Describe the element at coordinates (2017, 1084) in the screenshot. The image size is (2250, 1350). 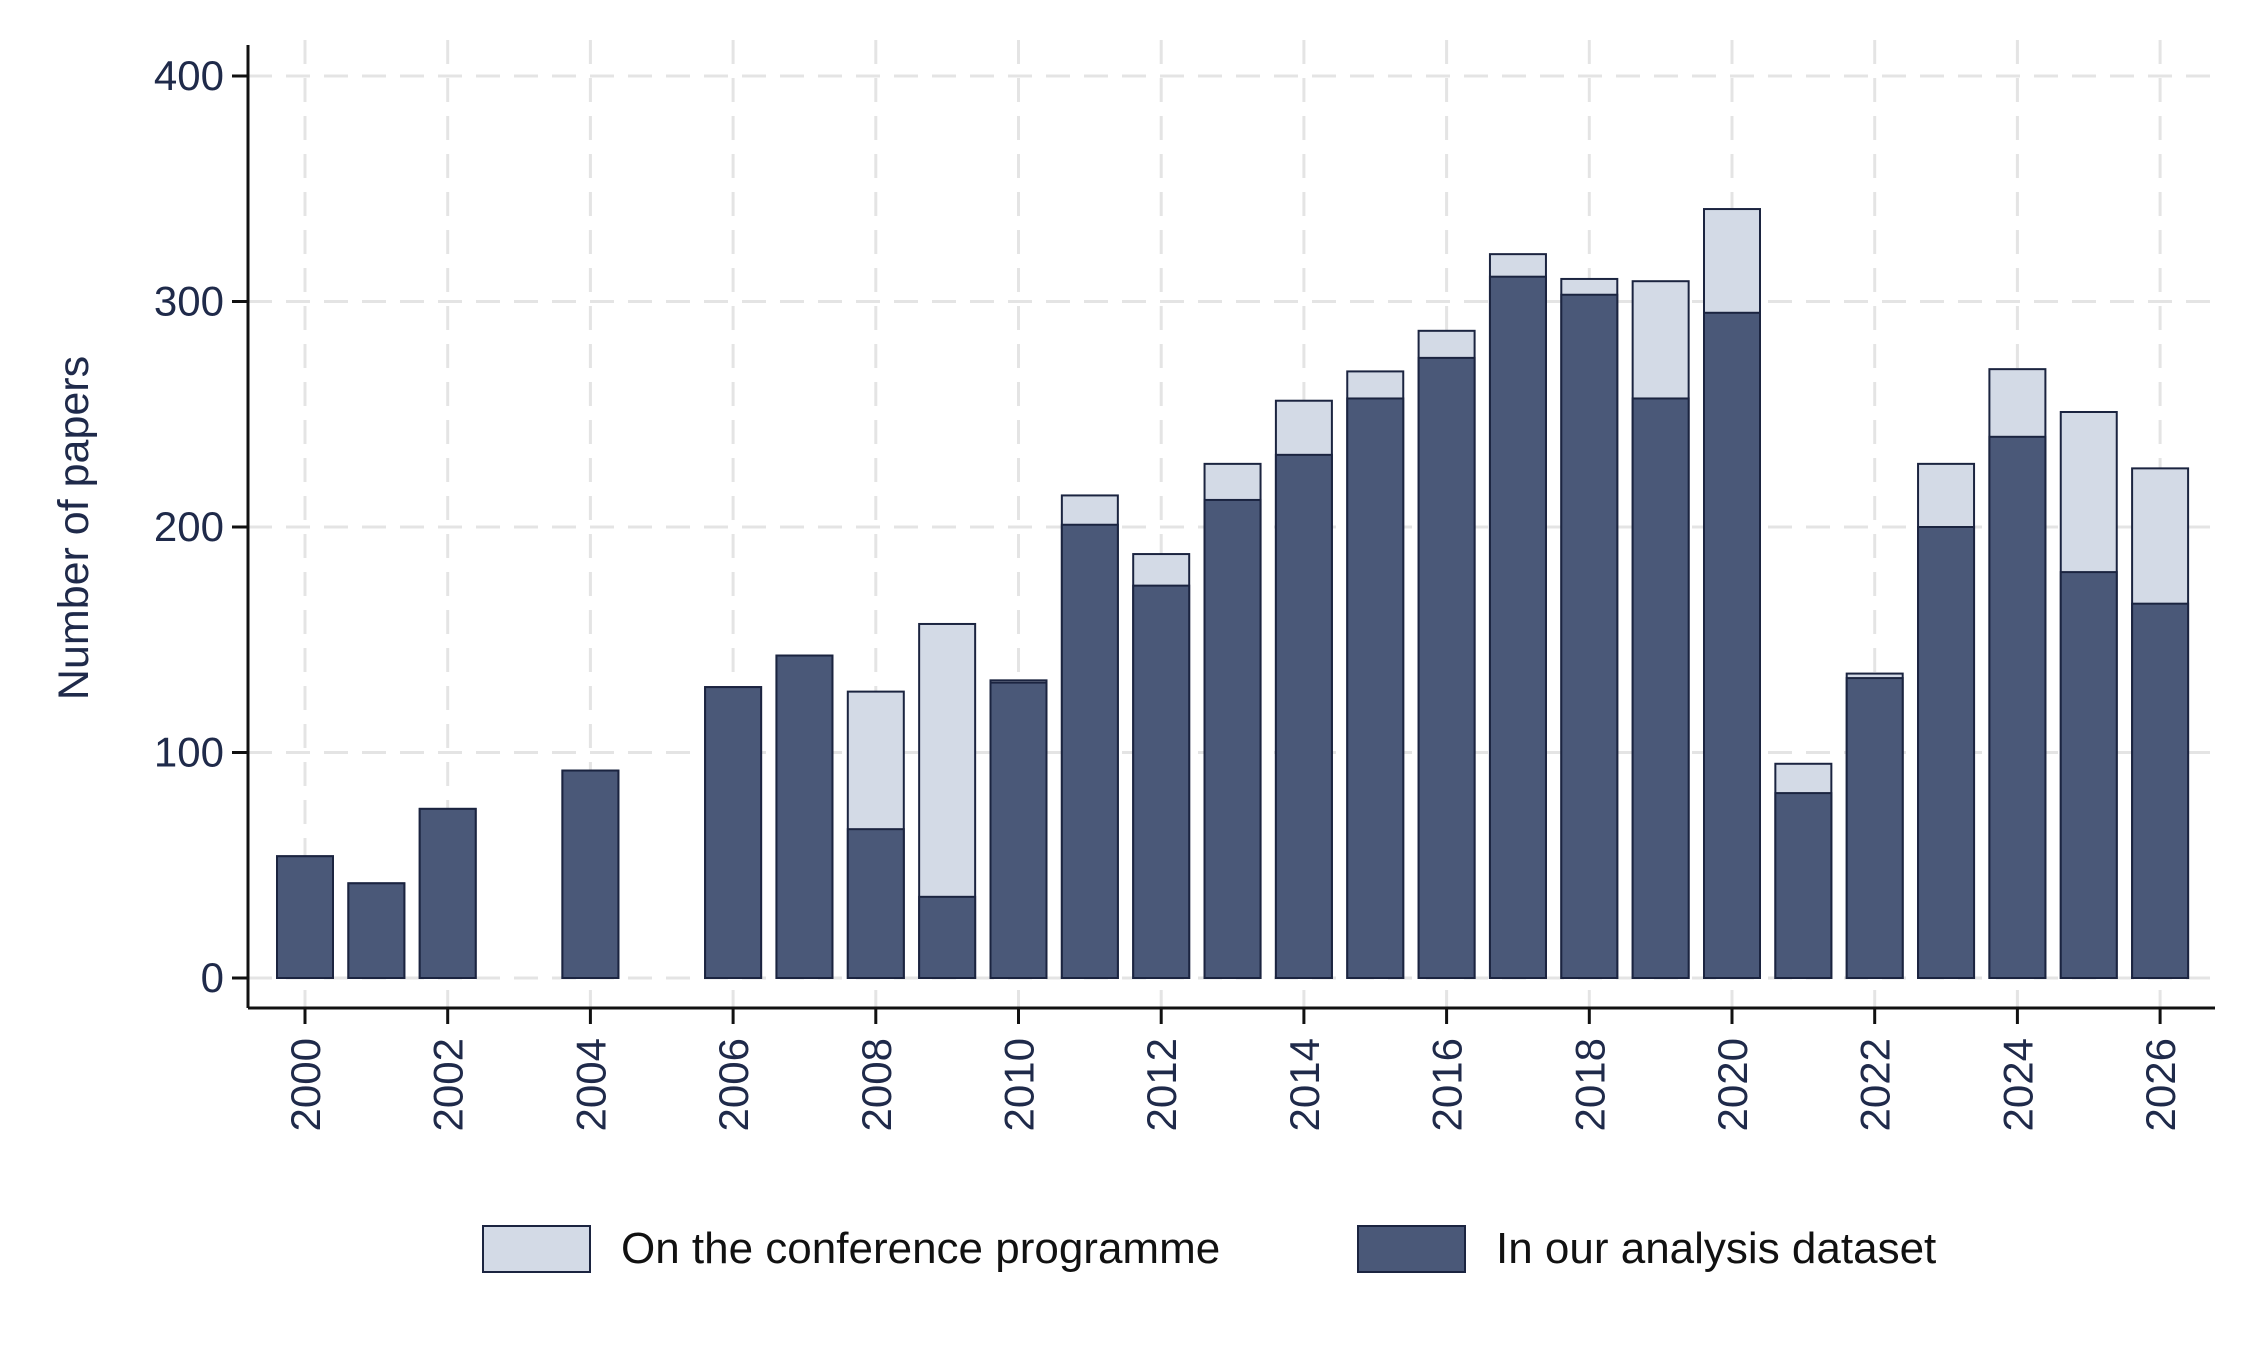
I see `x-tick-label: 2024` at that location.